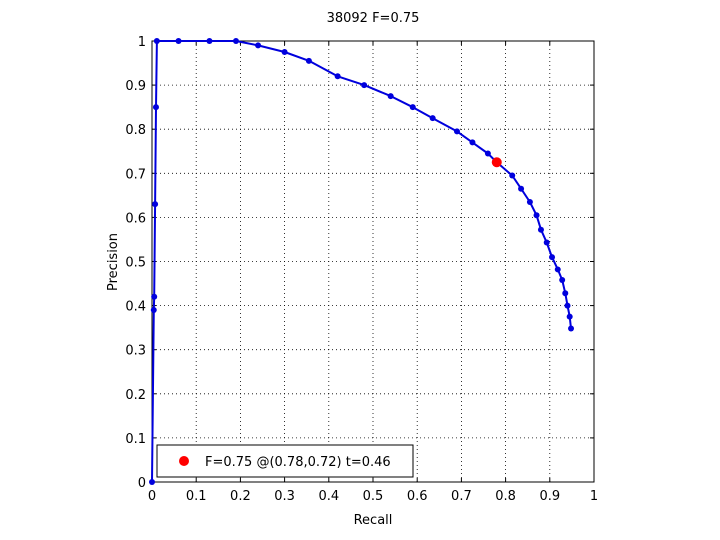  What do you see at coordinates (135, 86) in the screenshot?
I see `y-tick-label: 0.9` at bounding box center [135, 86].